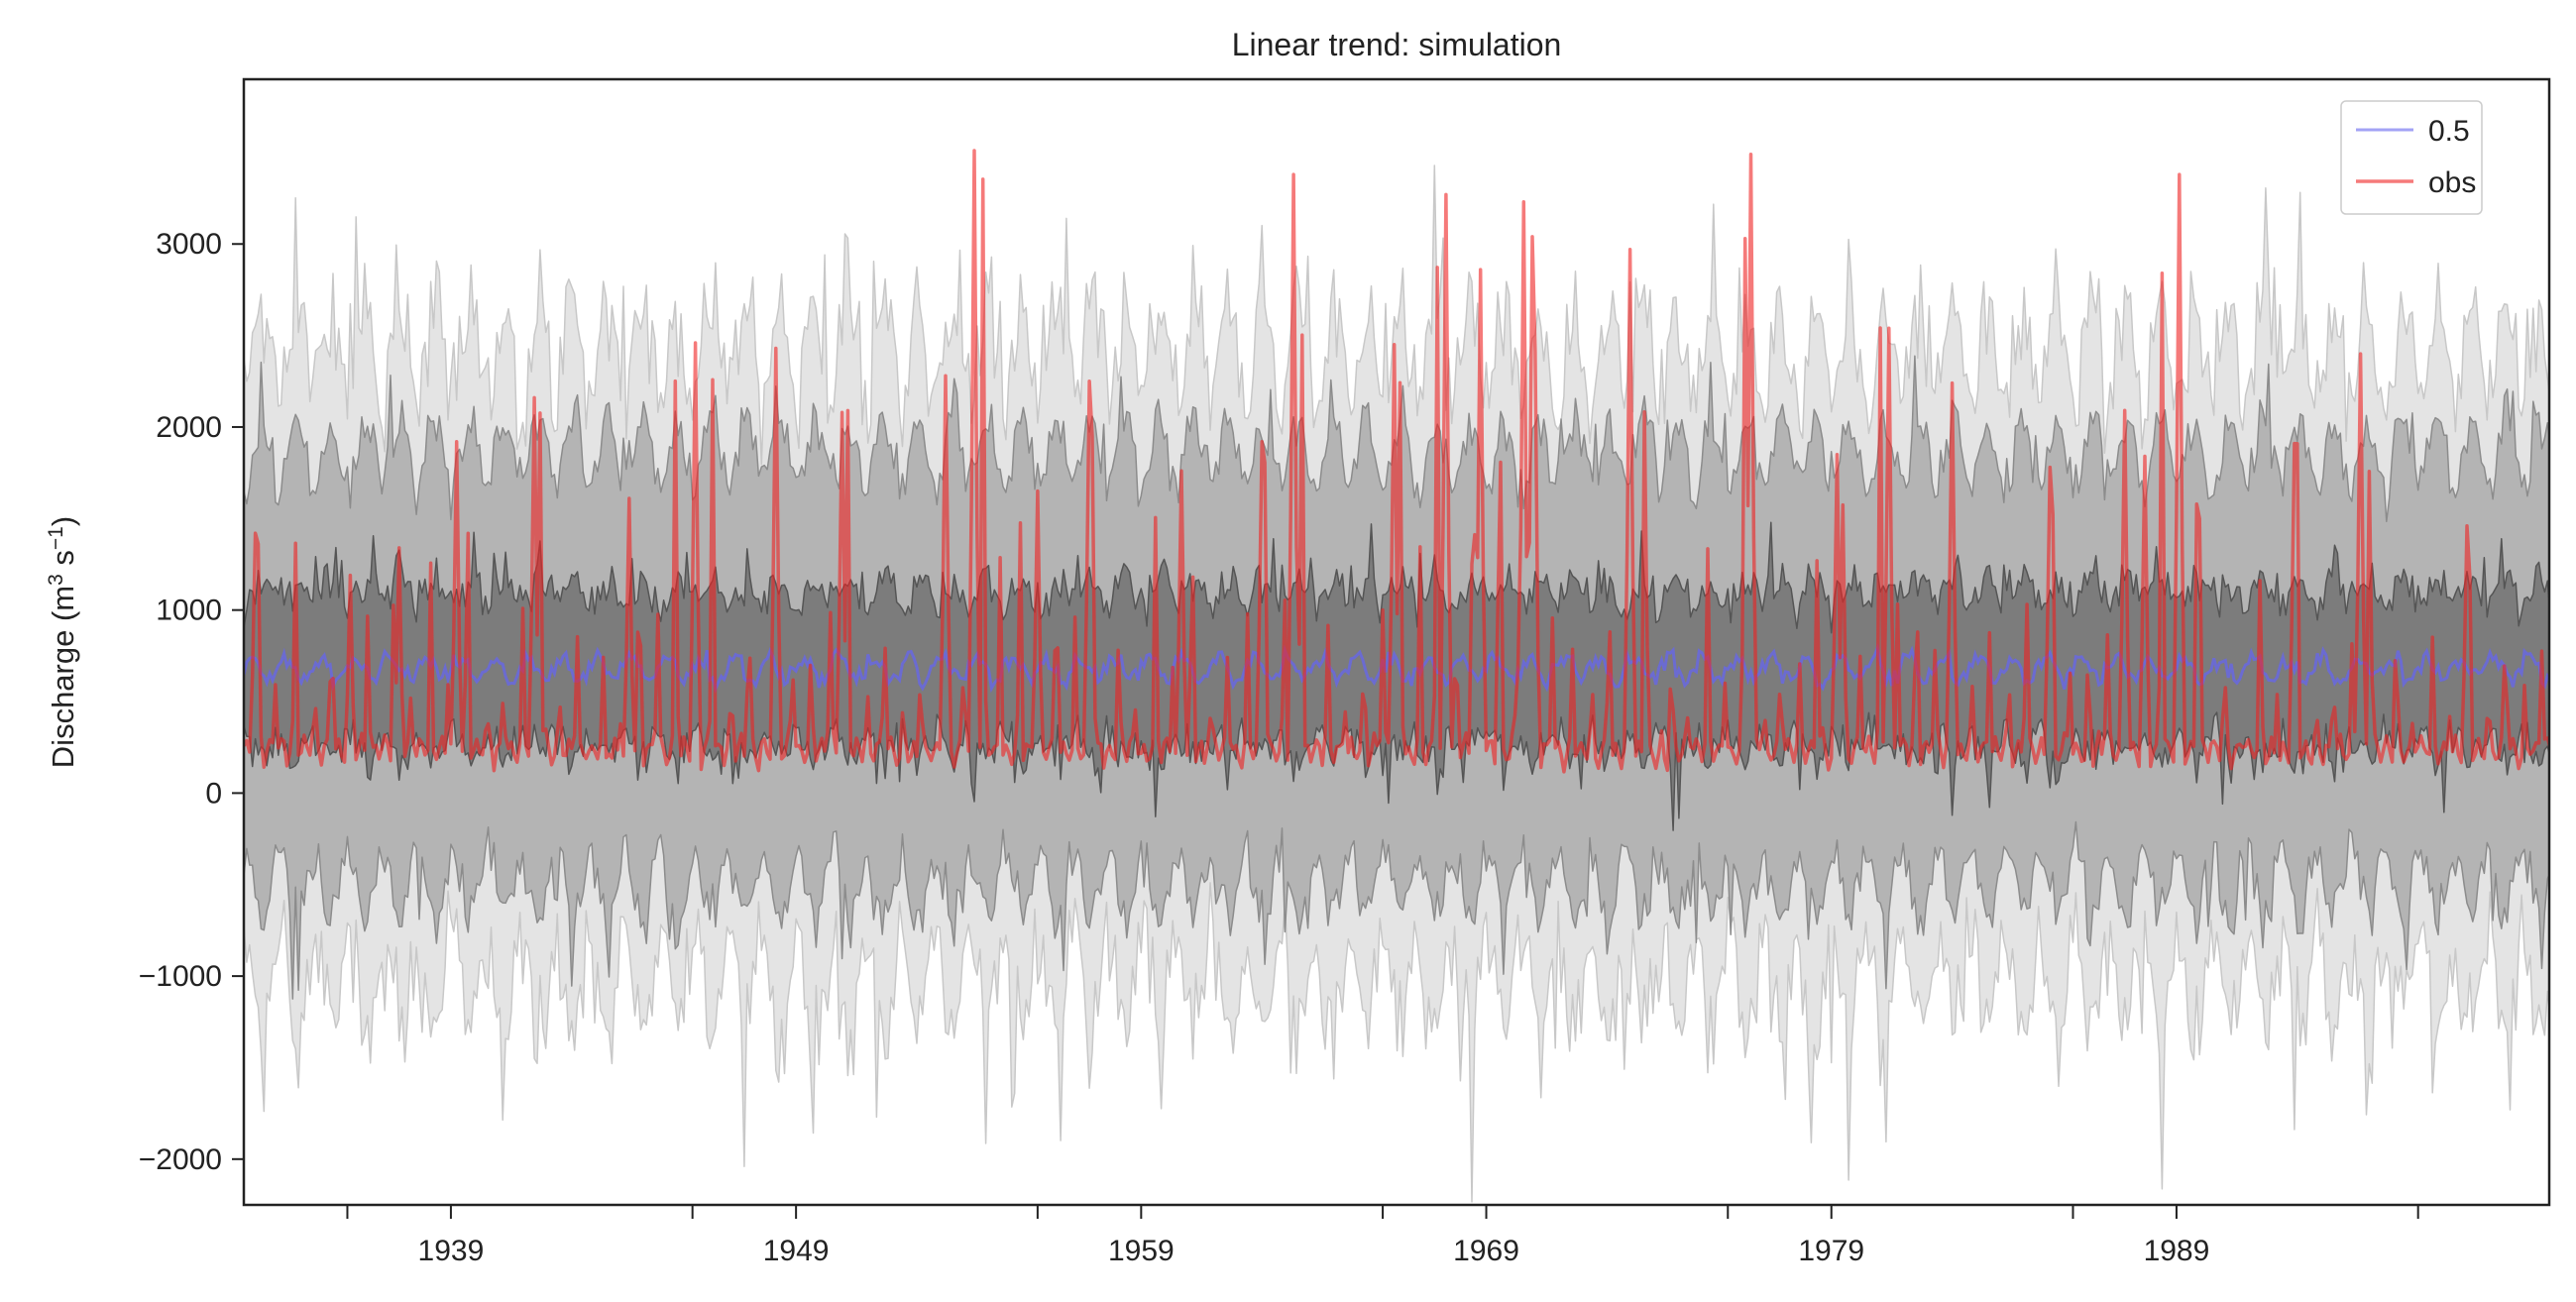  I want to click on y-axis-label-close: ), so click(63, 521).